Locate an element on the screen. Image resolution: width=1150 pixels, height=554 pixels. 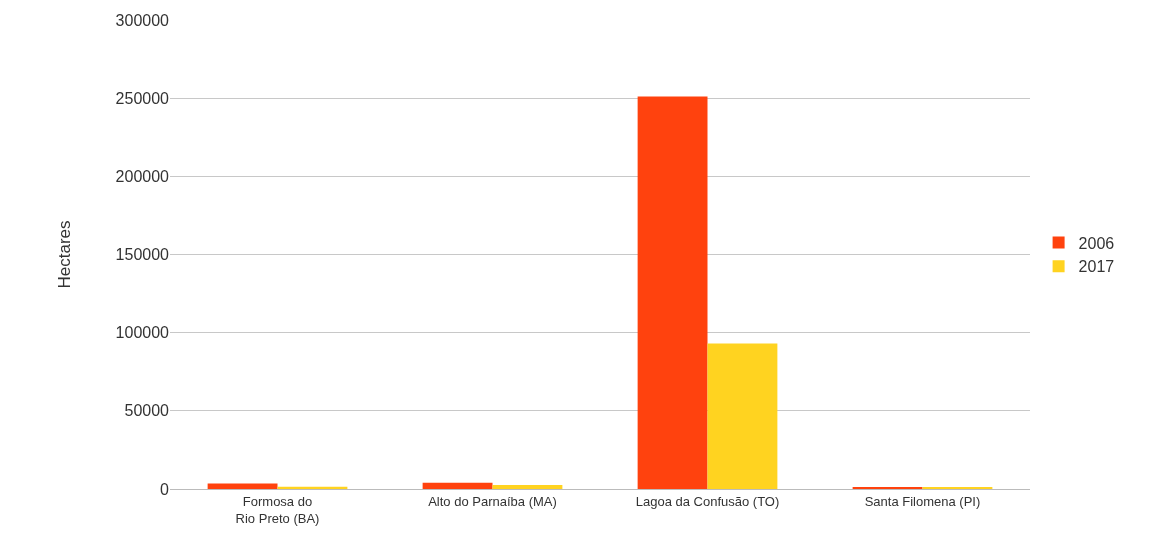
legend-label: 2006 is located at coordinates (1096, 243).